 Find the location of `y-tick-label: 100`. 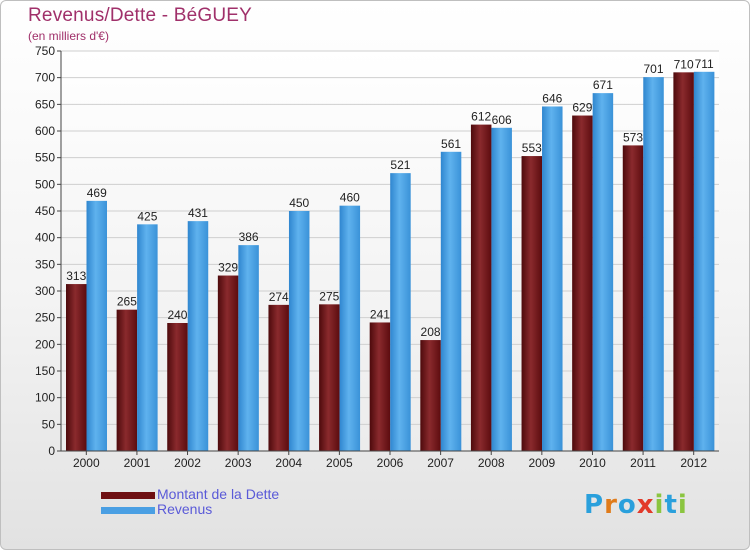

y-tick-label: 100 is located at coordinates (45, 398).